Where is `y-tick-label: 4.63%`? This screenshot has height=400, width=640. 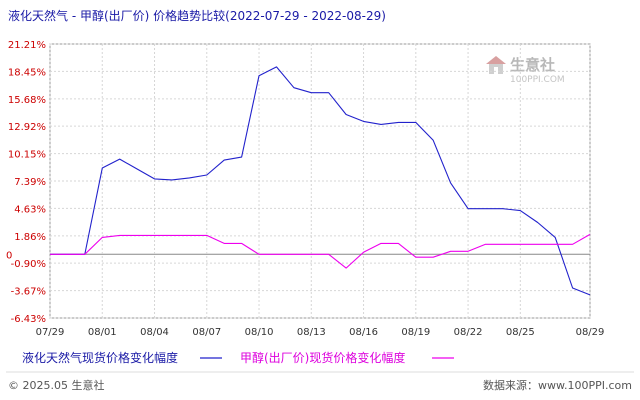
y-tick-label: 4.63% is located at coordinates (30, 209).